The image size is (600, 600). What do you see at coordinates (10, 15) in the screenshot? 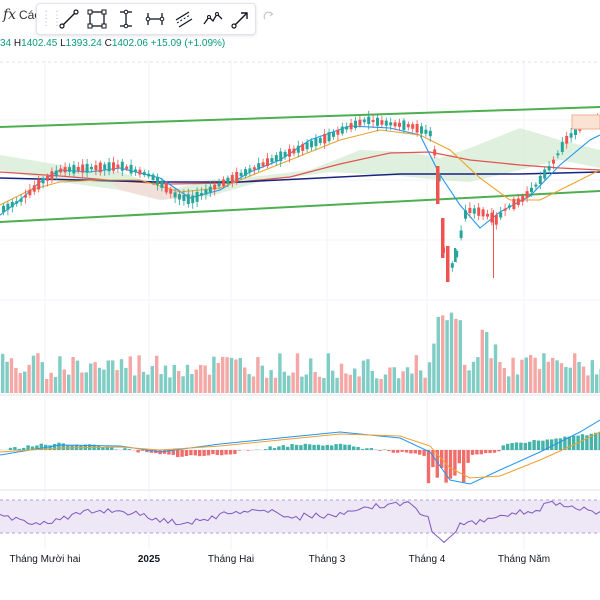
I see `formula-icon: fx` at bounding box center [10, 15].